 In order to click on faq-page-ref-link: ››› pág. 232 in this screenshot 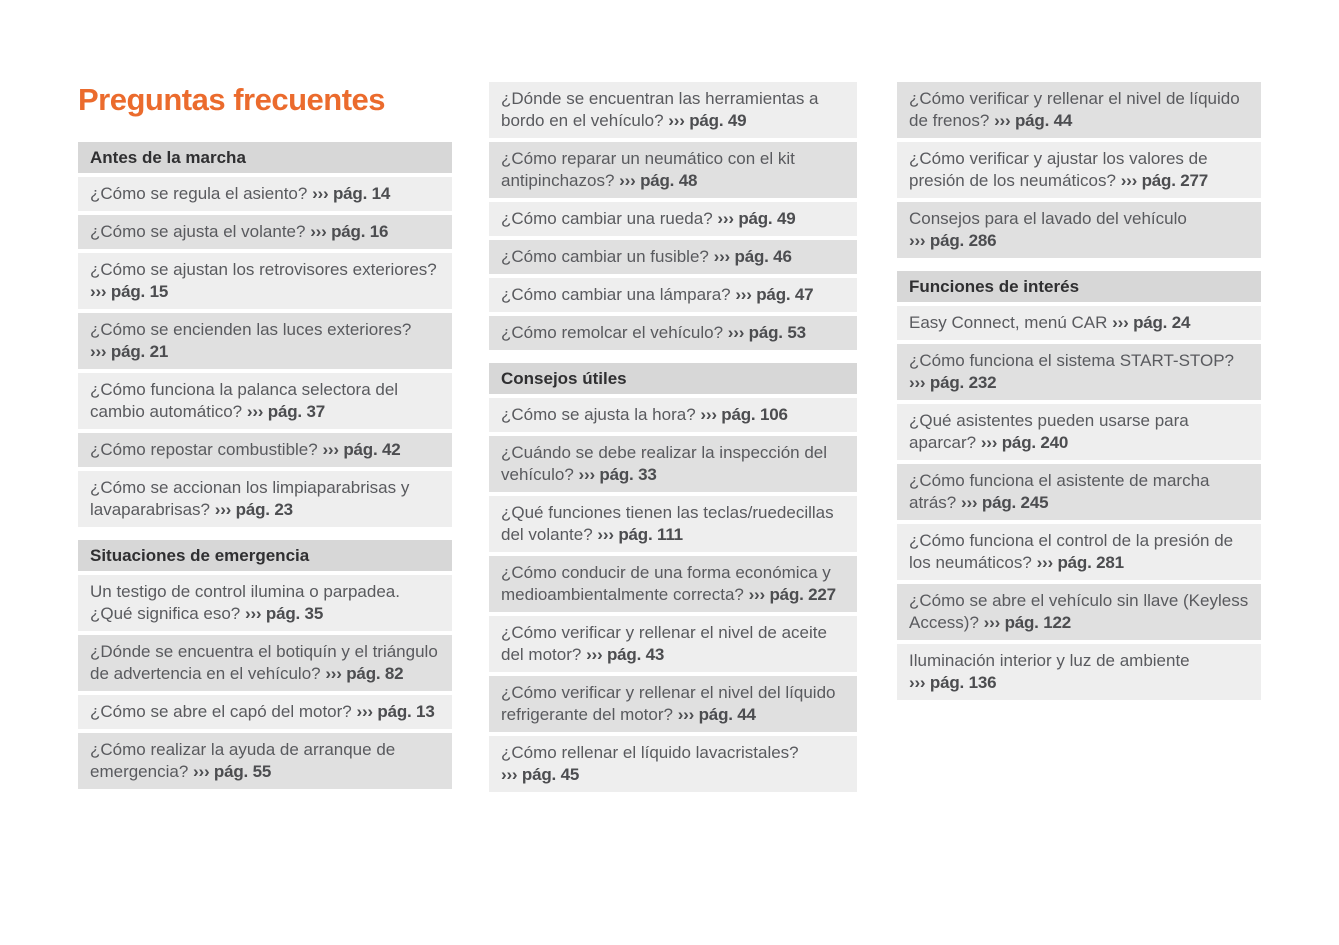, I will do `click(953, 382)`.